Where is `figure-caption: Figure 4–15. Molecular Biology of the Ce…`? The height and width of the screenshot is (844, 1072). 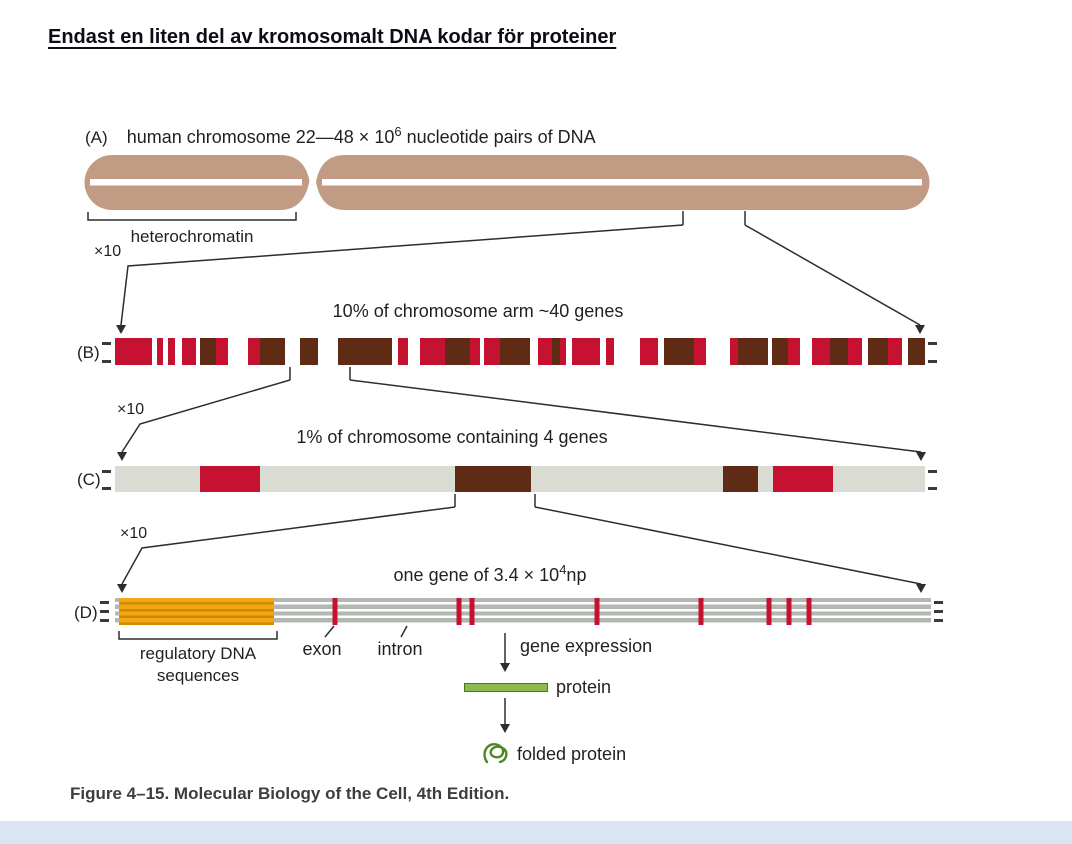 figure-caption: Figure 4–15. Molecular Biology of the Ce… is located at coordinates (290, 793).